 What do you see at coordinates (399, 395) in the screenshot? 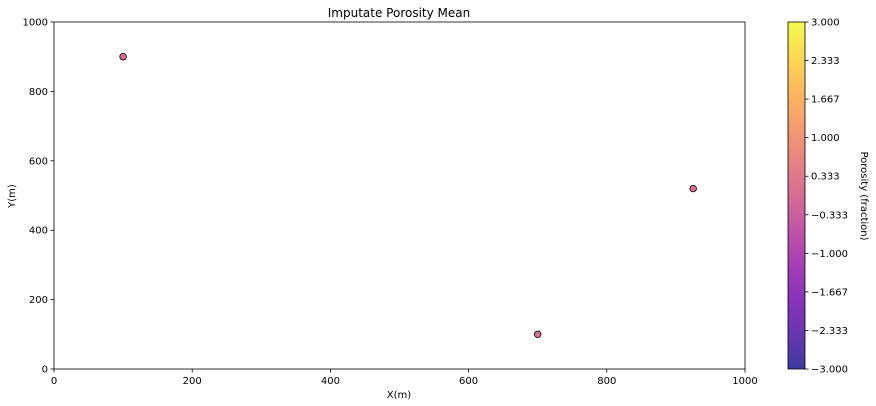
I see `x-axis-label: X(m)` at bounding box center [399, 395].